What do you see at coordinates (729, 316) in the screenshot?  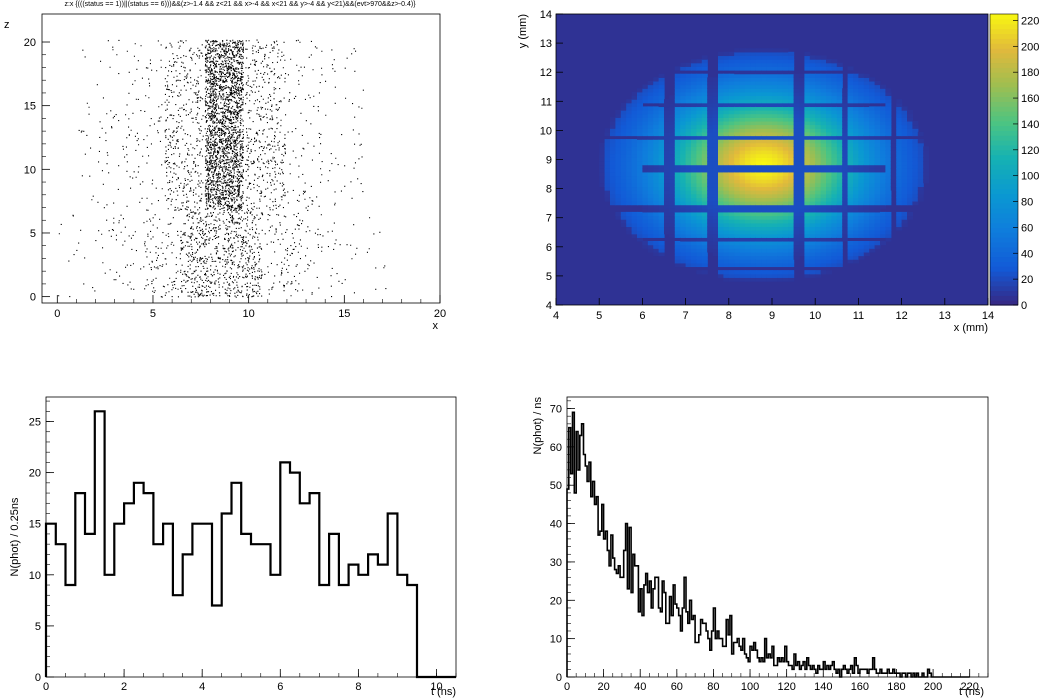 I see `heatmap-xtick-label: 8` at bounding box center [729, 316].